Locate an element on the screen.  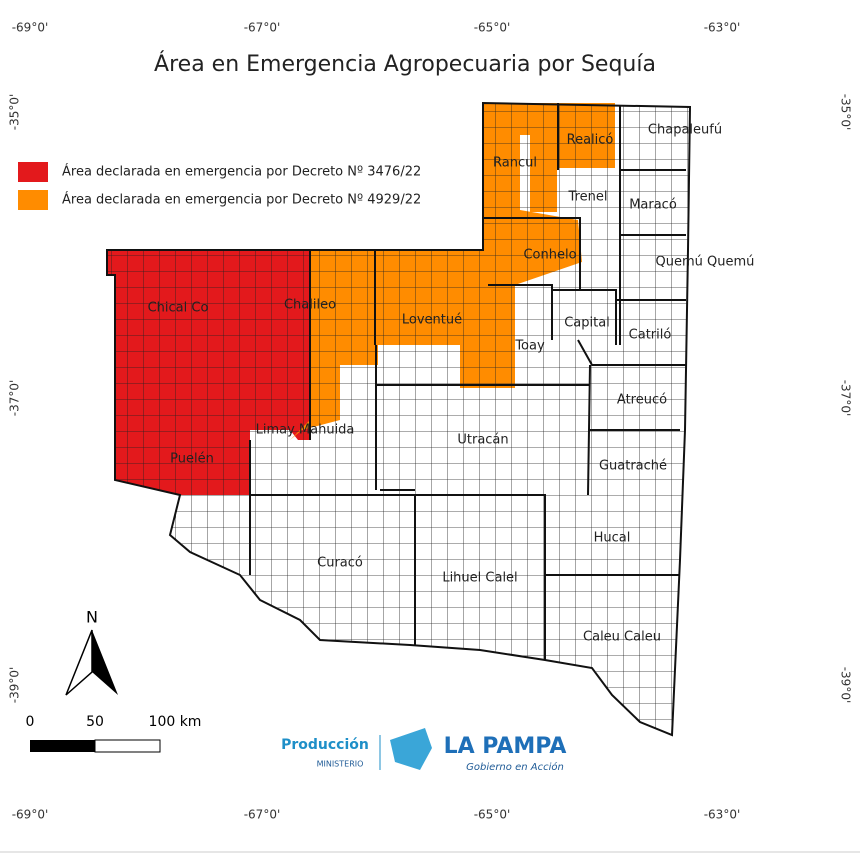
department-label: Puelén is located at coordinates (192, 459).